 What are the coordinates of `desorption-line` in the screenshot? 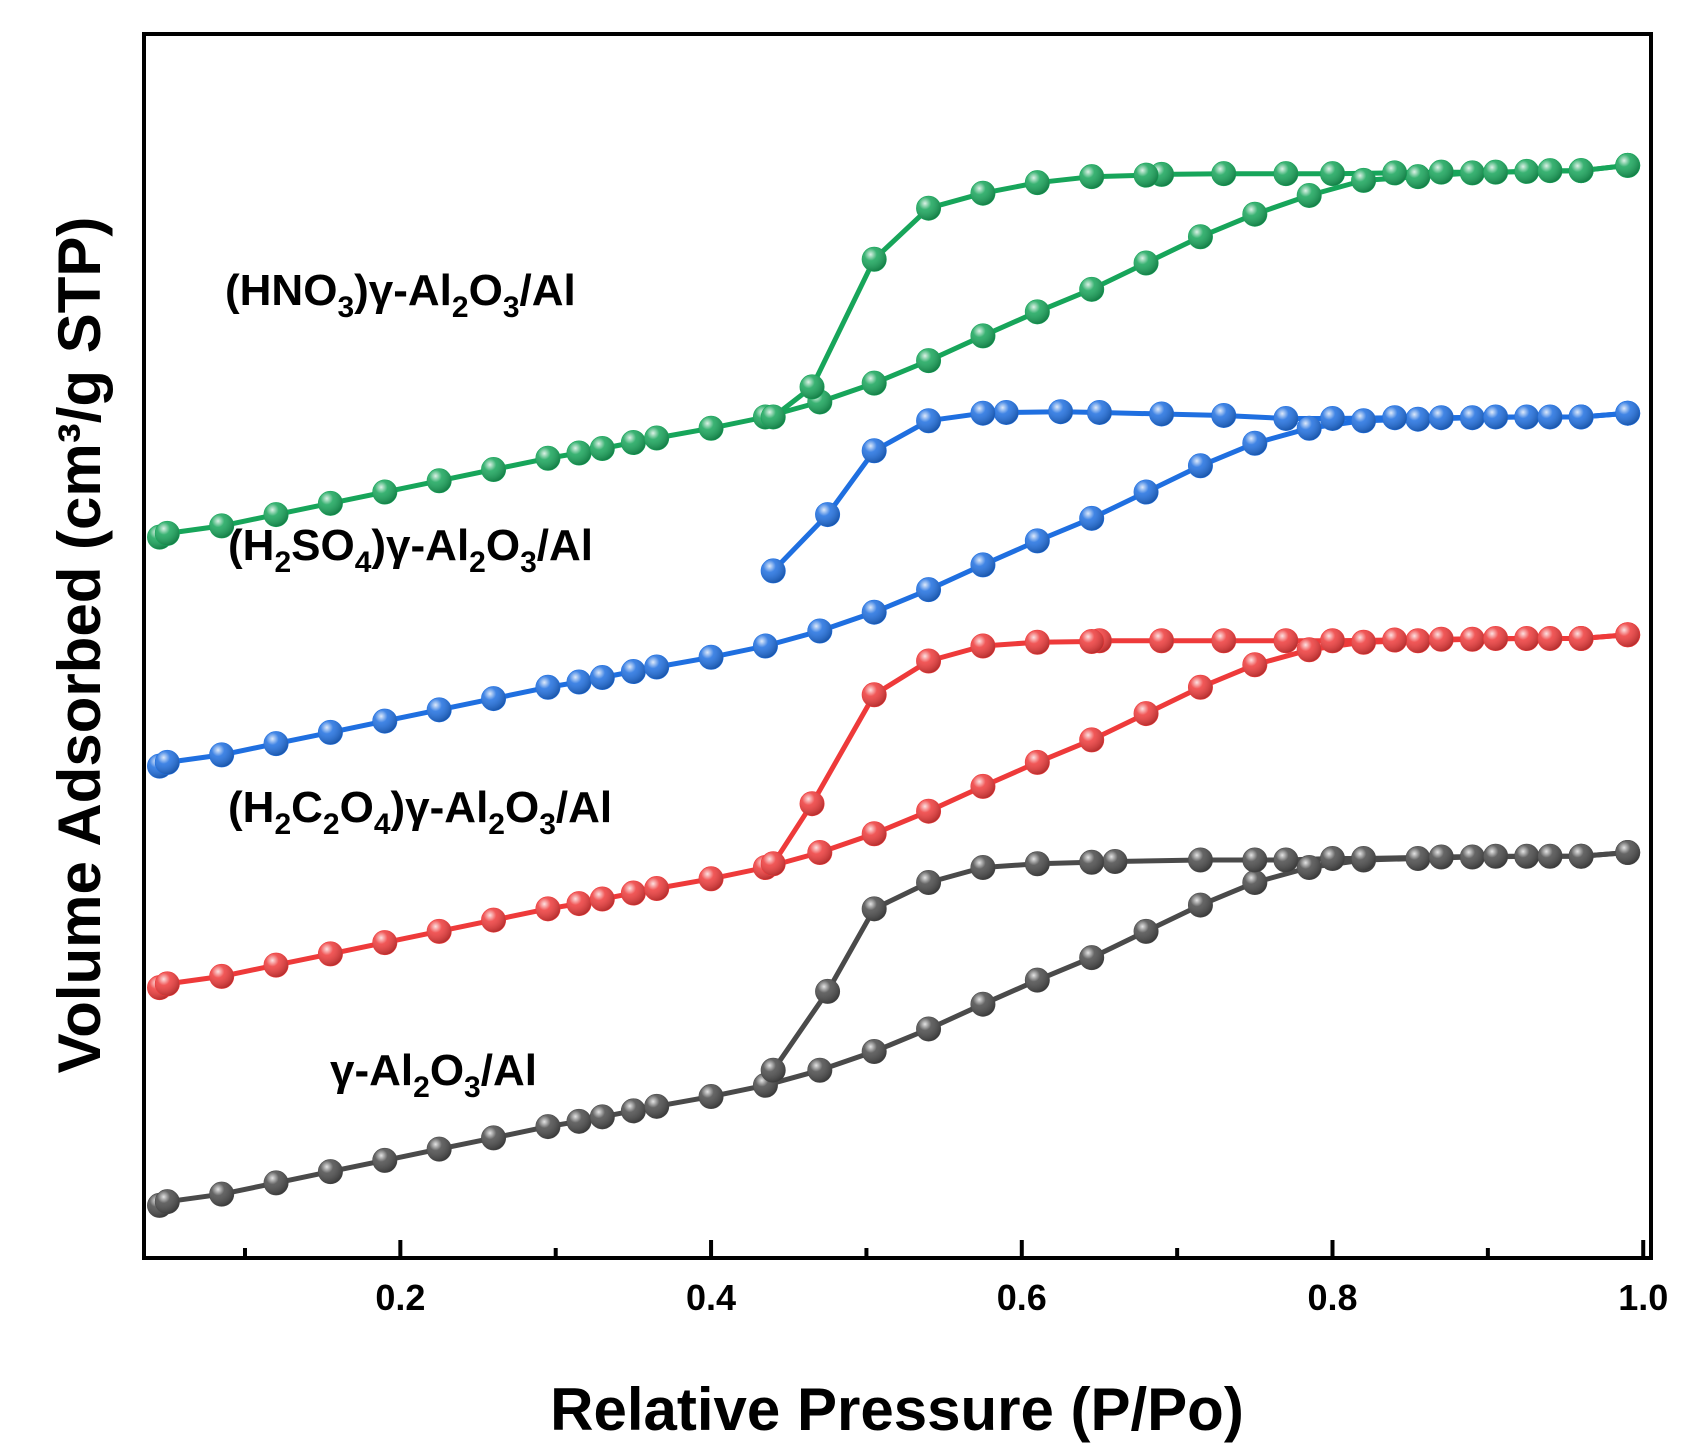 It's located at (1199, 749).